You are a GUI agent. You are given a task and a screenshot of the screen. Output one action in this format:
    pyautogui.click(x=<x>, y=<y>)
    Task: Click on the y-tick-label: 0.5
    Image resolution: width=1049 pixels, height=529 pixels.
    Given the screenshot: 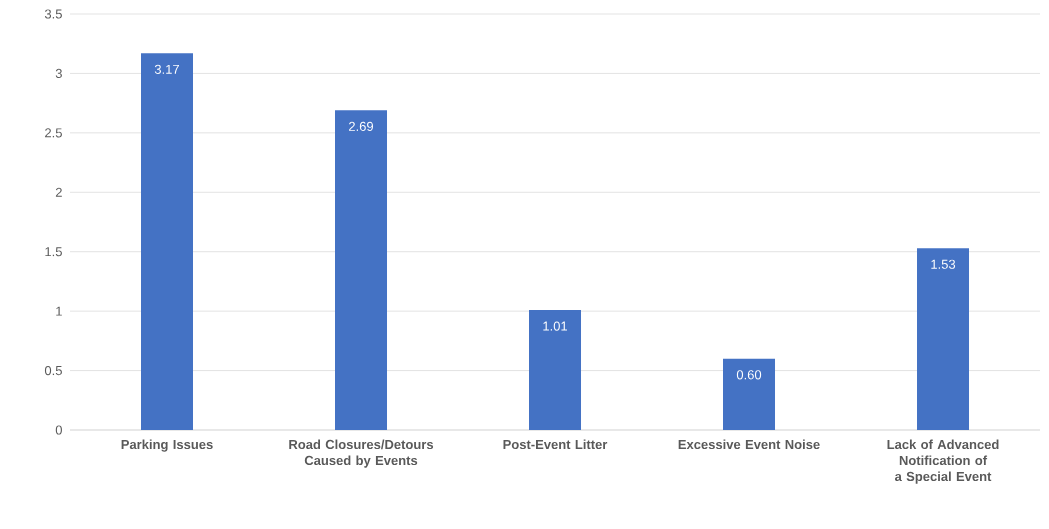 What is the action you would take?
    pyautogui.click(x=53, y=370)
    